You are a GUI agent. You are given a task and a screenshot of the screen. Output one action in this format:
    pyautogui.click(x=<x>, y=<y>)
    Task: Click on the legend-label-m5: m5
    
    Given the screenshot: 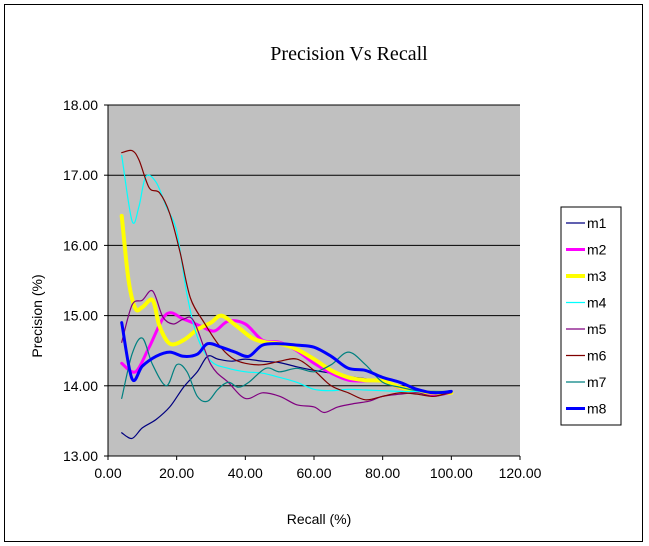 What is the action you would take?
    pyautogui.click(x=597, y=329)
    